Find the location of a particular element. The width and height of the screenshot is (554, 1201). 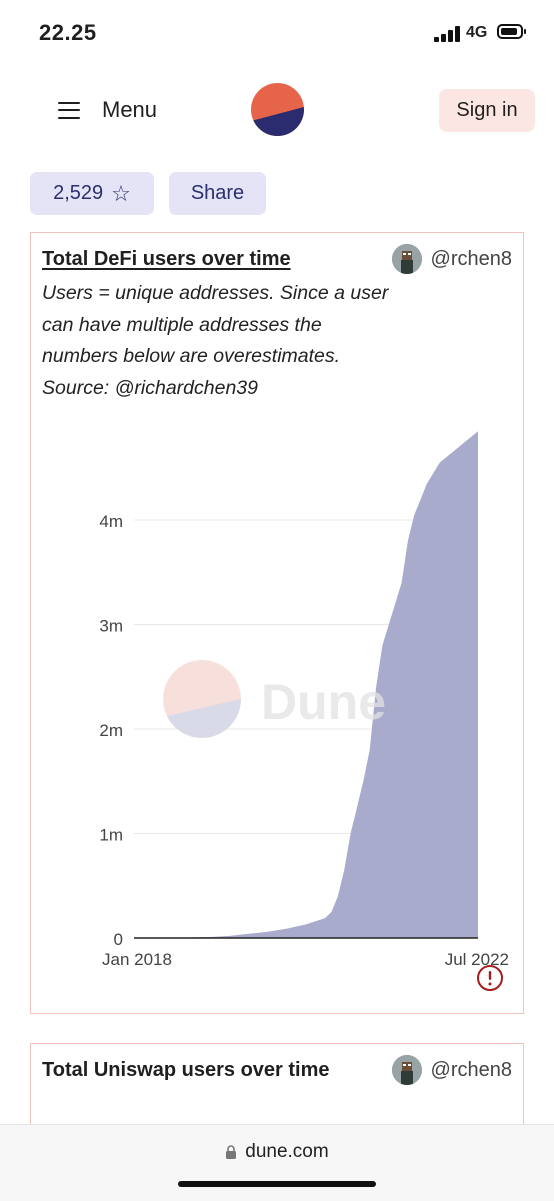

star-count: 2,529 is located at coordinates (78, 193).